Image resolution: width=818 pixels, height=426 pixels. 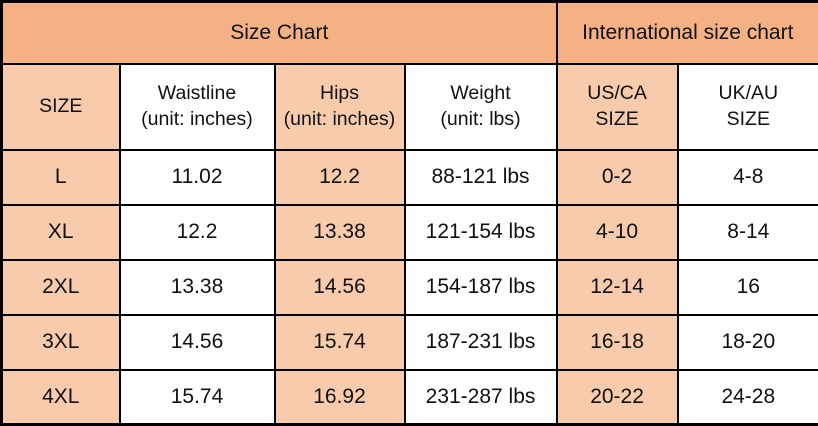 What do you see at coordinates (617, 92) in the screenshot?
I see `column-header-usca-label: US/CA` at bounding box center [617, 92].